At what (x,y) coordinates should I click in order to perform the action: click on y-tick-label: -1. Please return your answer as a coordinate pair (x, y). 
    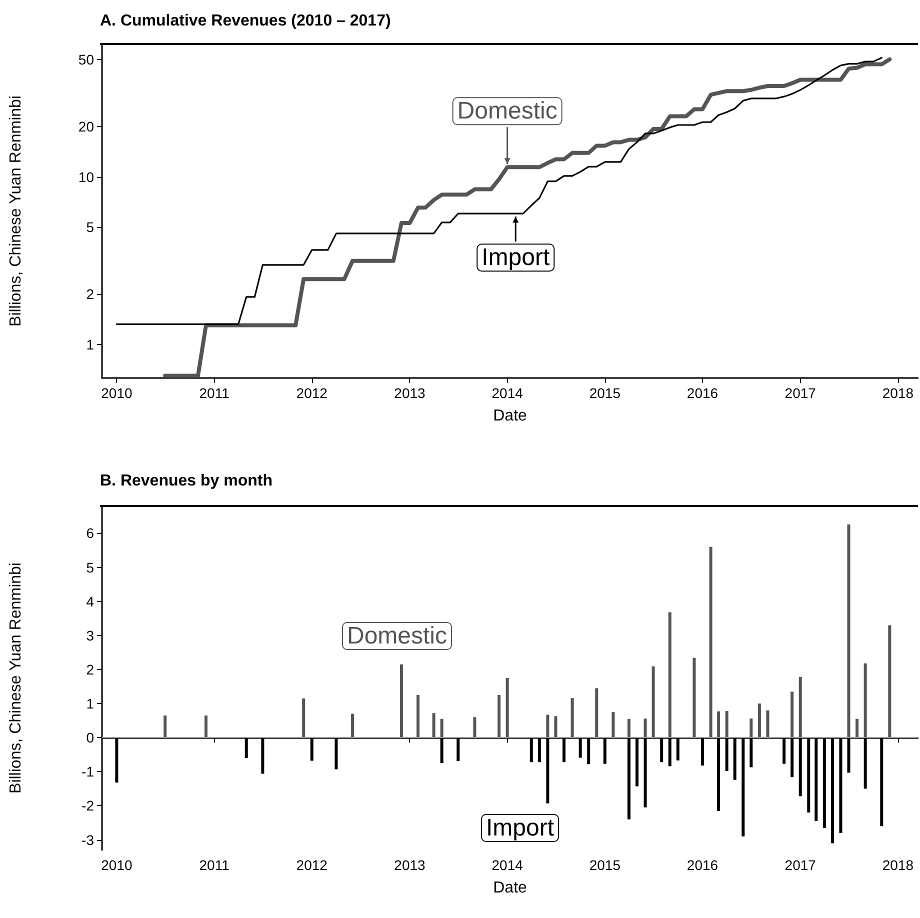
    Looking at the image, I should click on (88, 772).